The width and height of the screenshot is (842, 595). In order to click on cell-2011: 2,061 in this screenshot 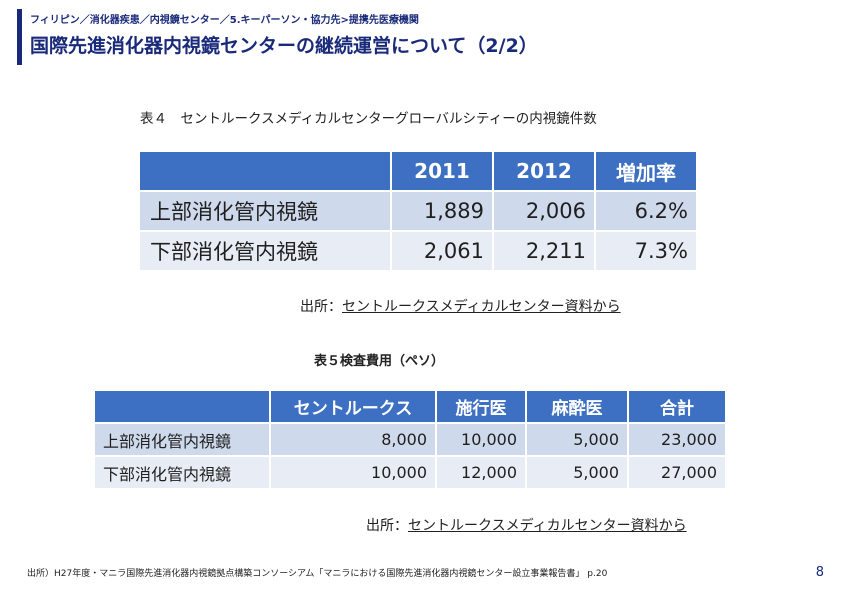, I will do `click(442, 251)`.